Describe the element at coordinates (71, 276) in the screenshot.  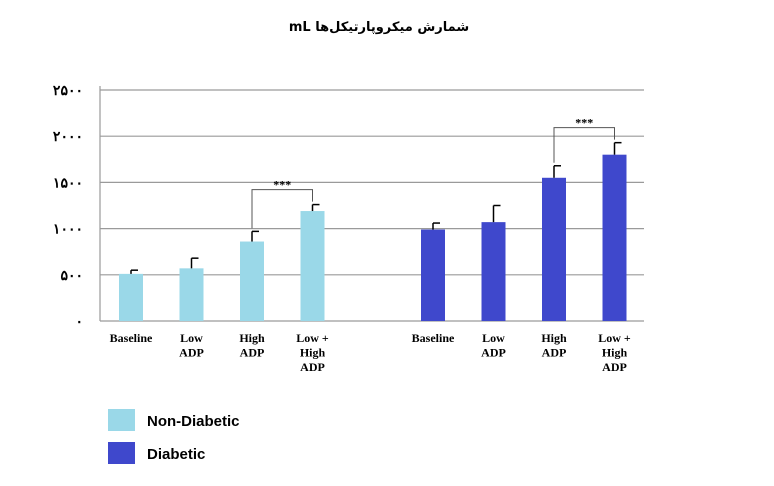
I see `y-tick-label: ۵۰۰` at that location.